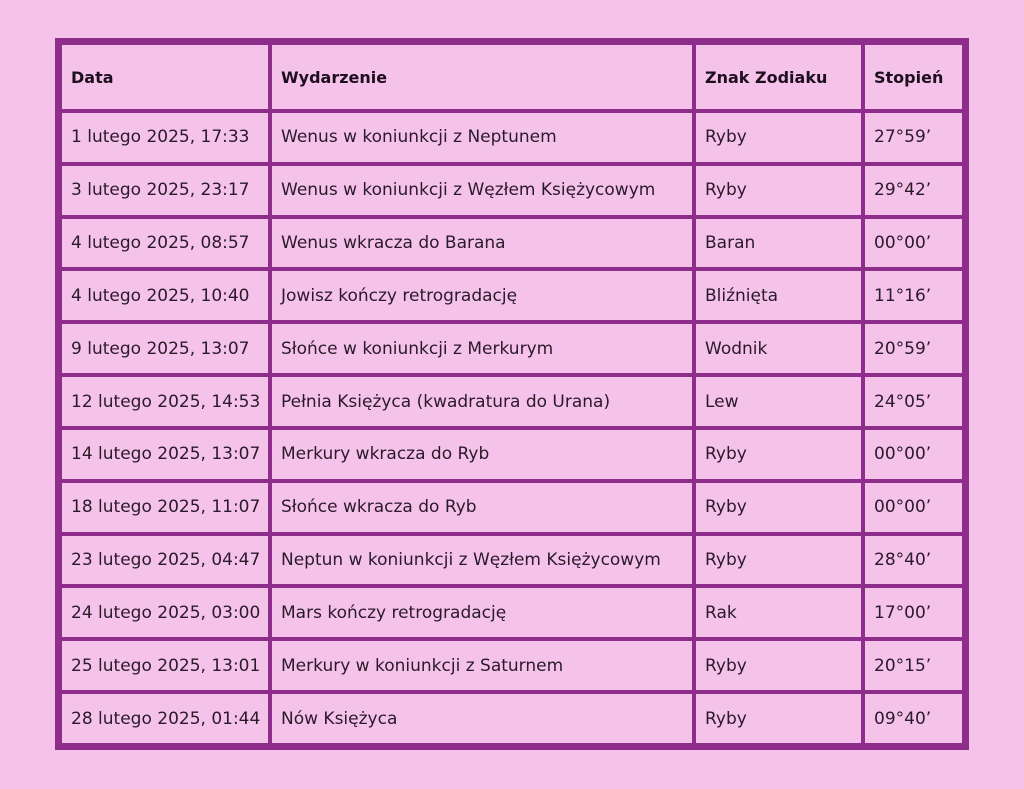 The width and height of the screenshot is (1024, 789). Describe the element at coordinates (913, 190) in the screenshot. I see `cell-degree: 29°42’` at that location.